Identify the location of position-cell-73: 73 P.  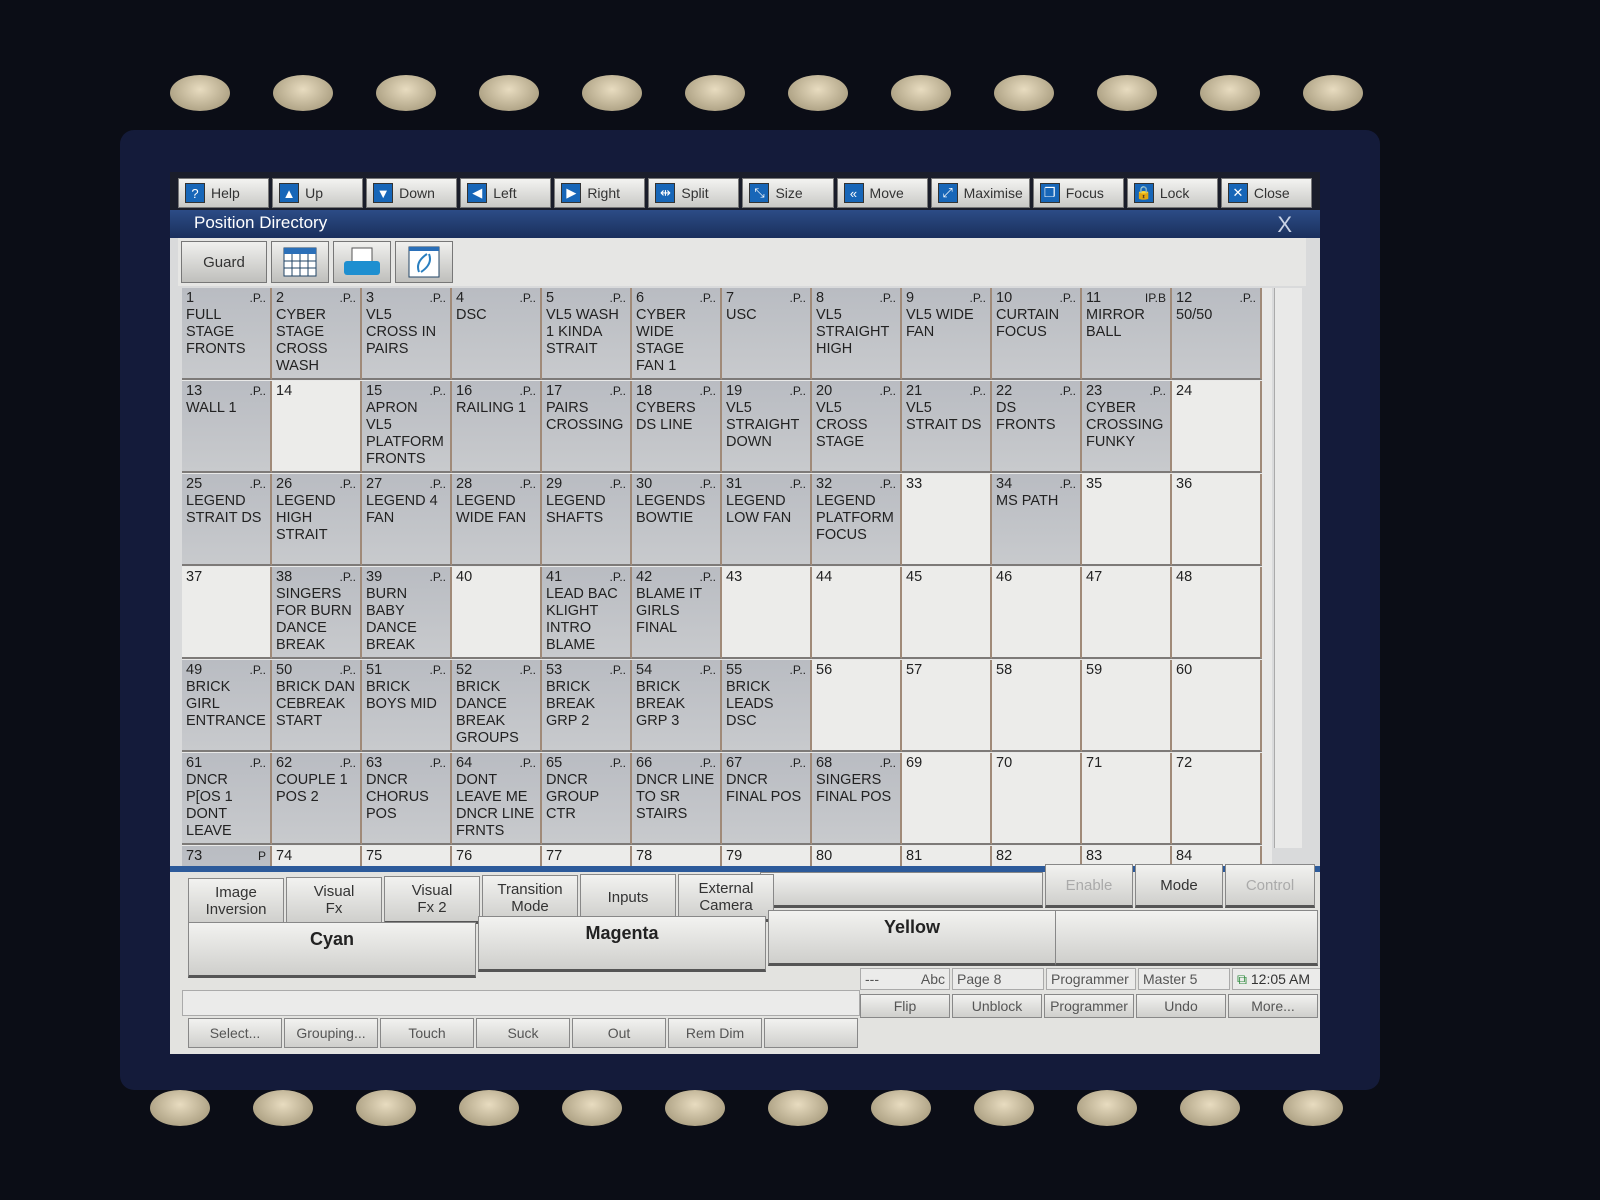
(227, 856).